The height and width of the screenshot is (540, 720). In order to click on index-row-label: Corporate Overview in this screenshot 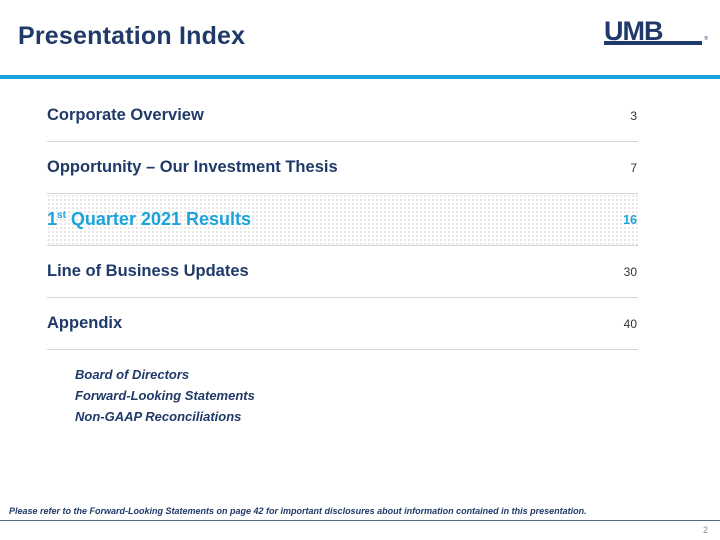, I will do `click(125, 115)`.